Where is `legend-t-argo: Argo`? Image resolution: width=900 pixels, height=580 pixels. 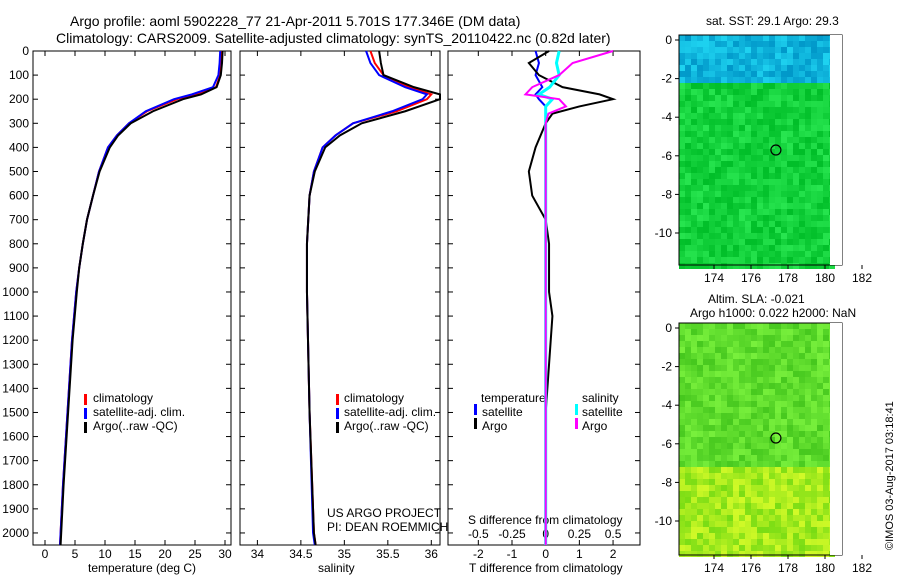
legend-t-argo: Argo is located at coordinates (495, 426).